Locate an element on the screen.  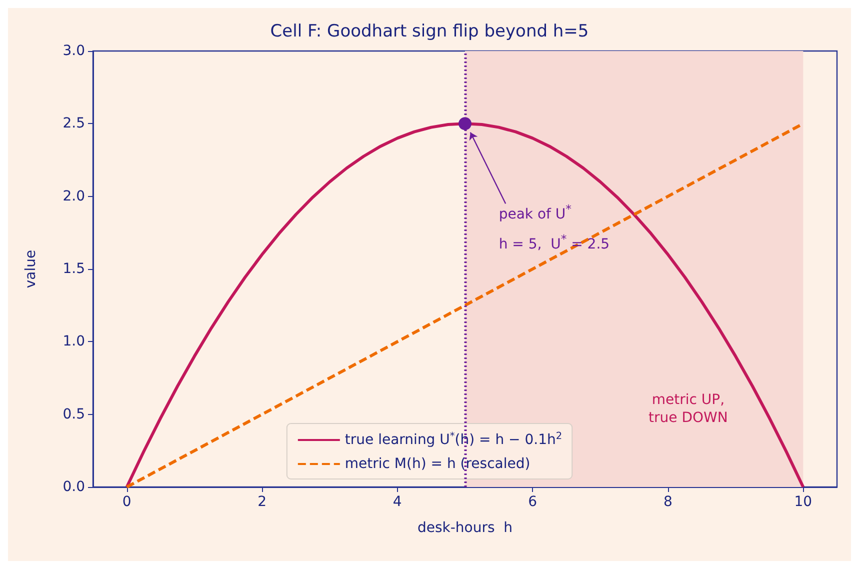
x-tick-label: 6 is located at coordinates (533, 502).